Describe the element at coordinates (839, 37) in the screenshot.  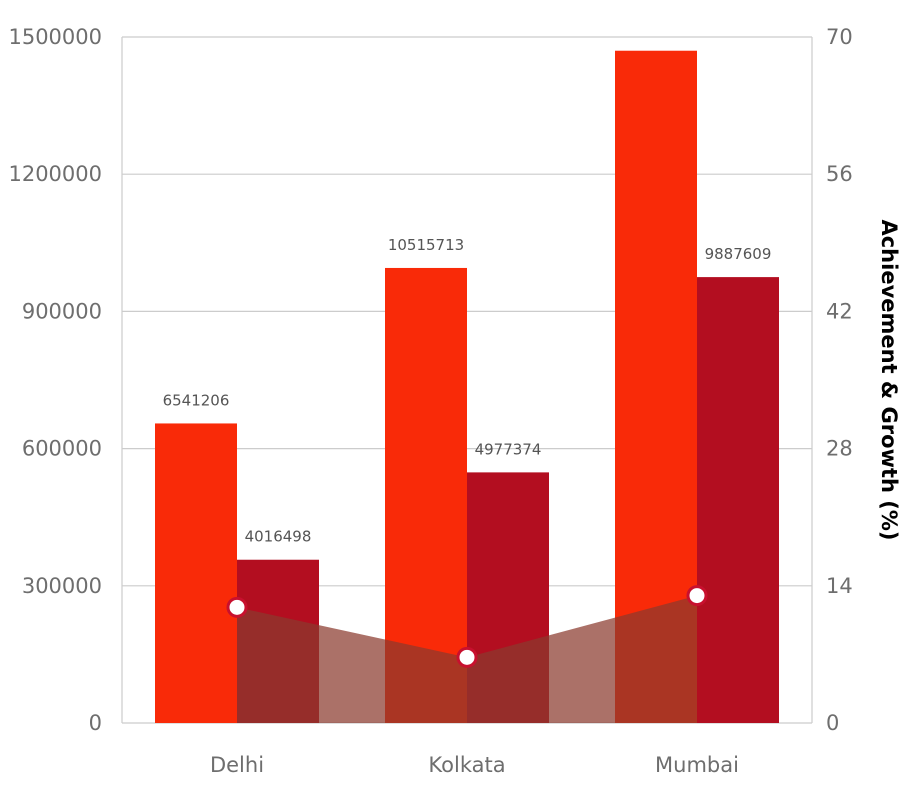
I see `right-tick-label: 70` at that location.